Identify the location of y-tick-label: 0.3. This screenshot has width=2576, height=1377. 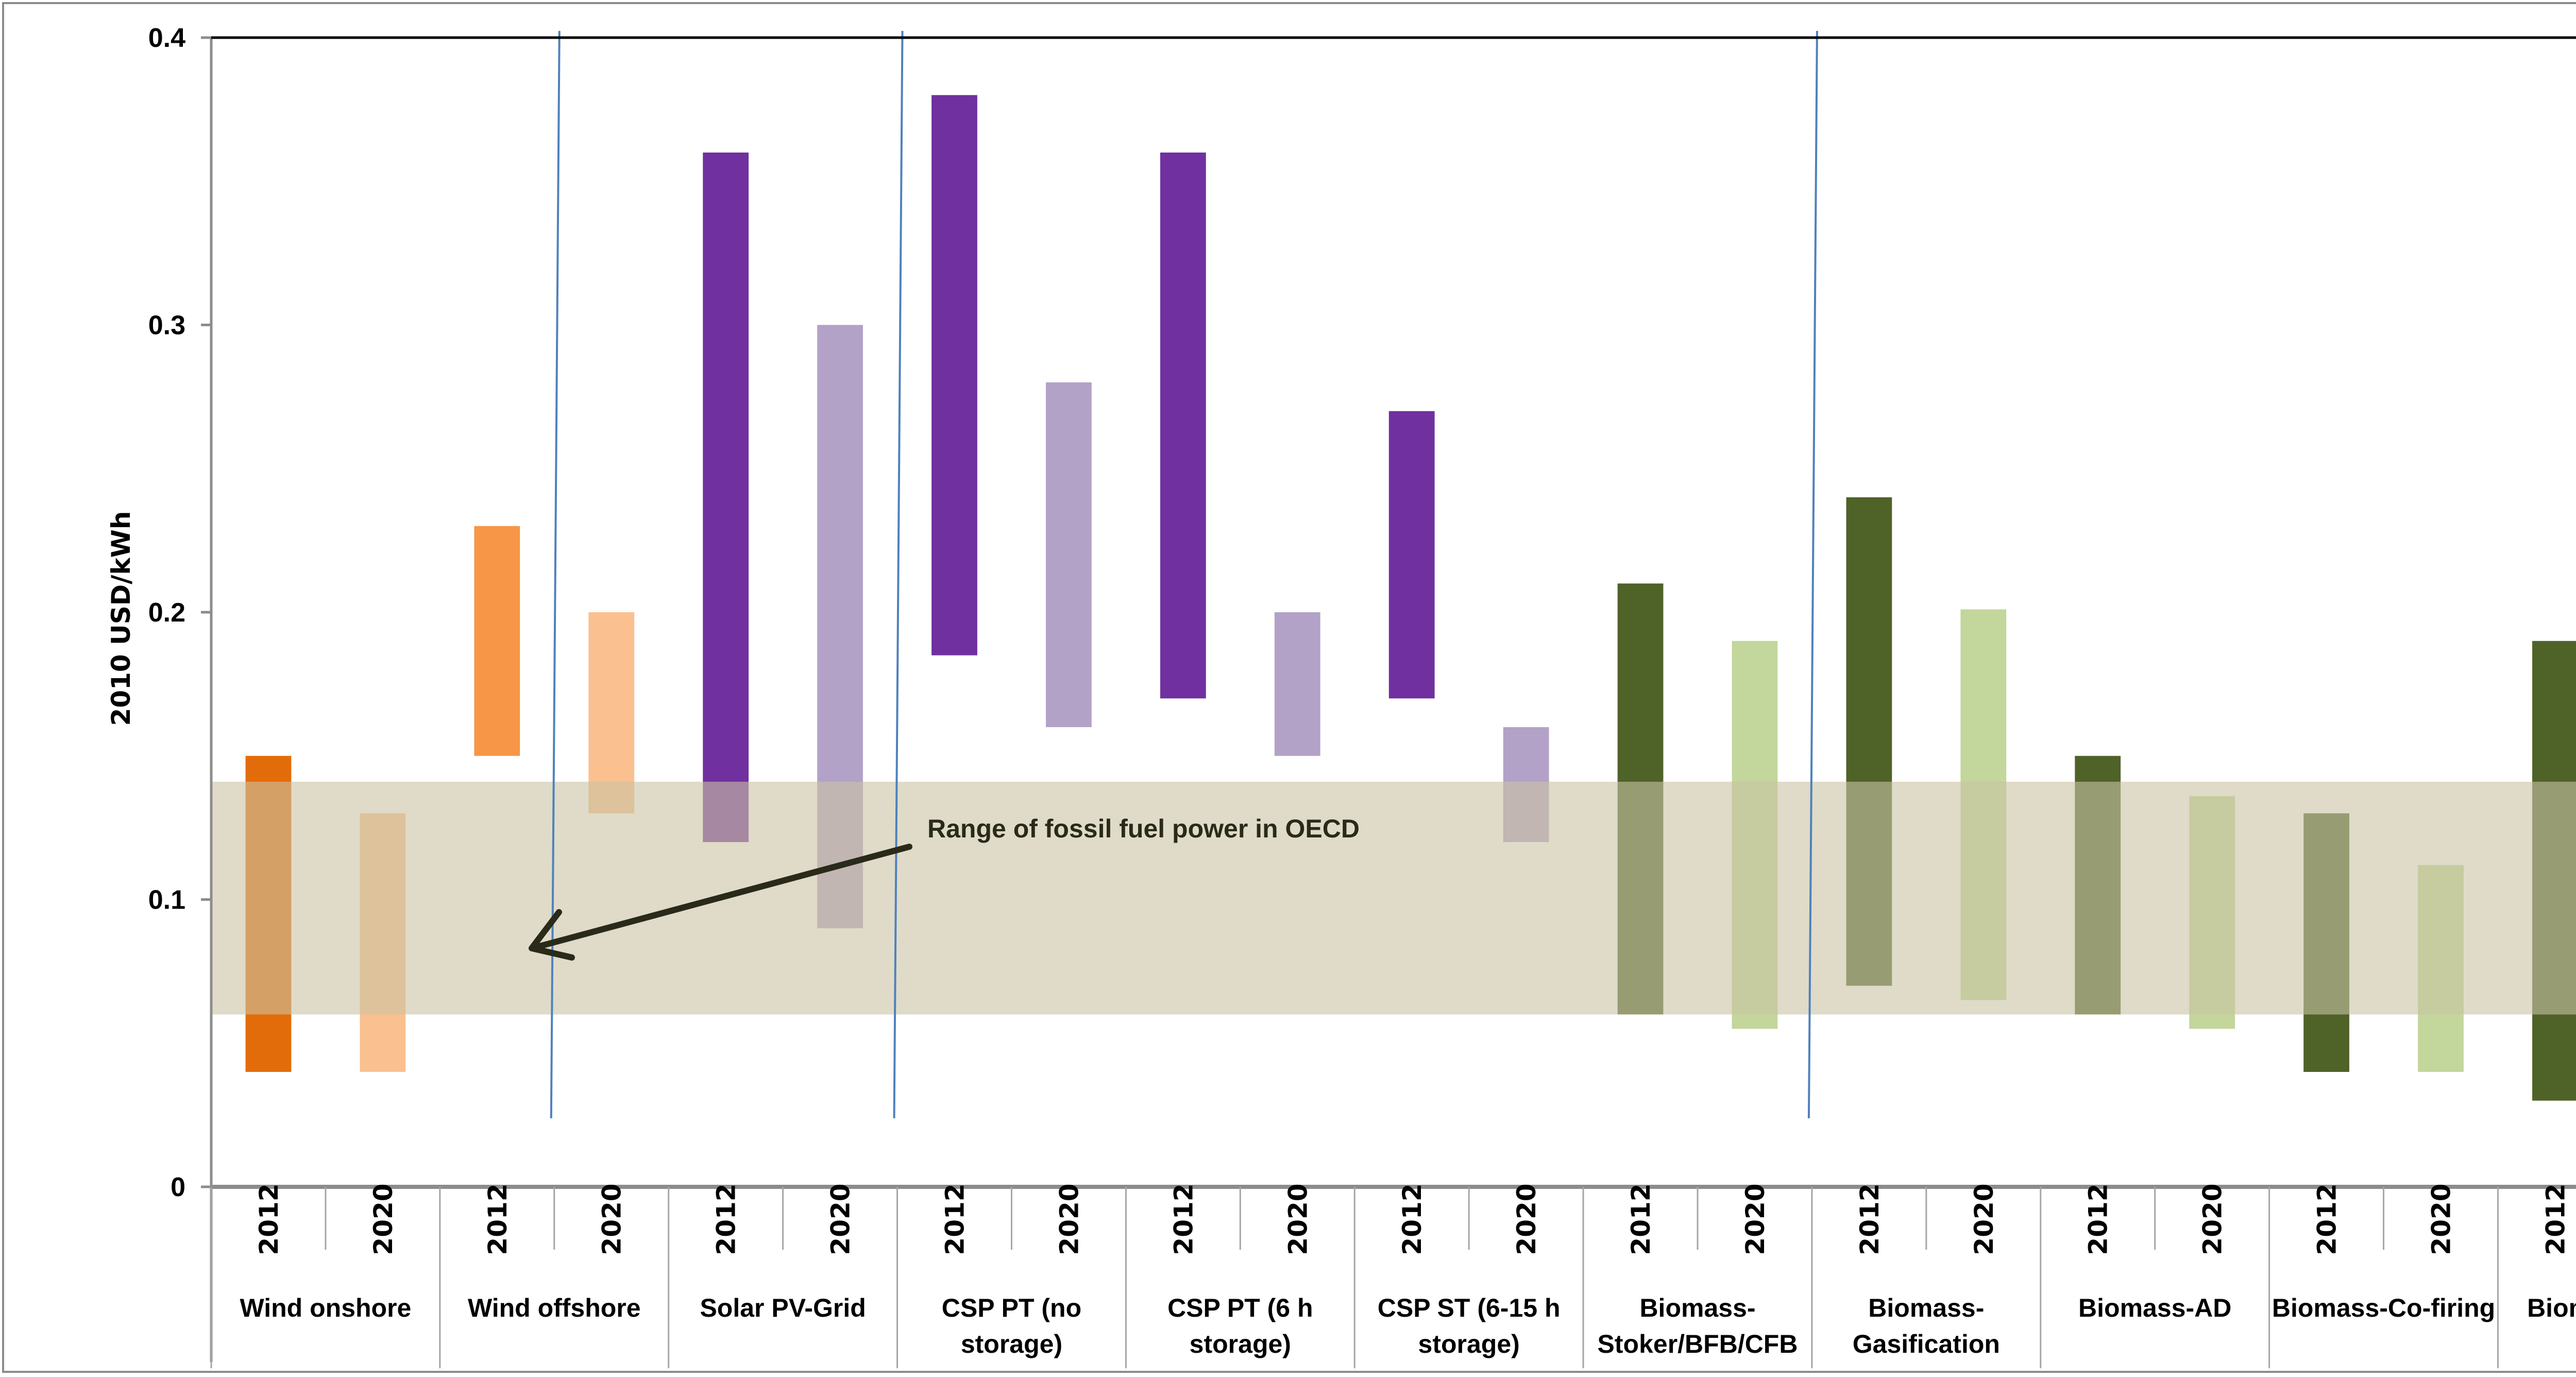
(167, 326).